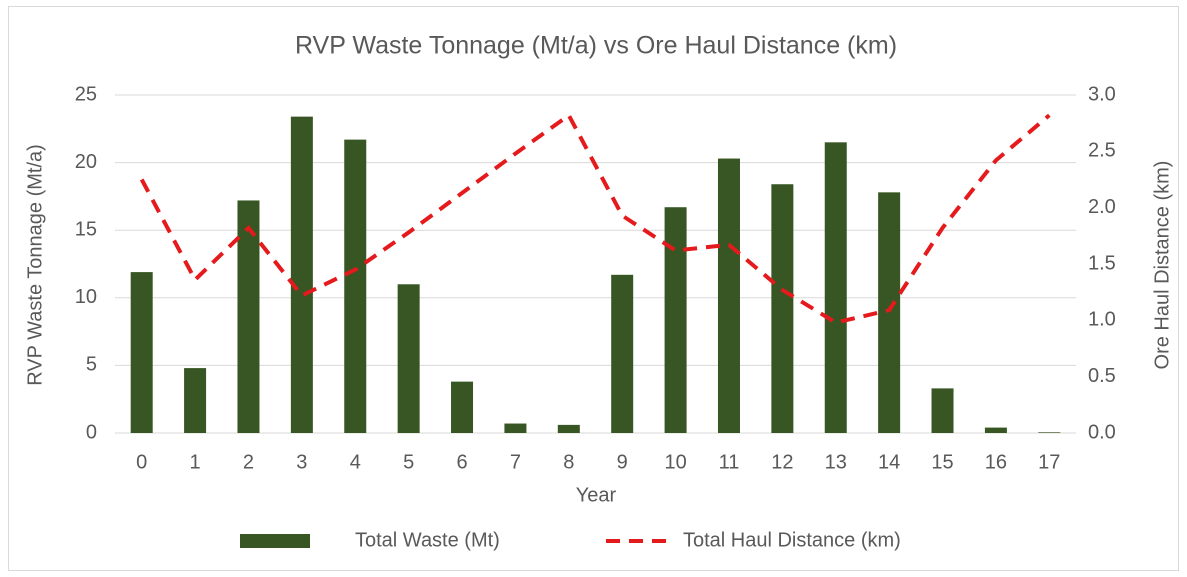 The height and width of the screenshot is (577, 1187). What do you see at coordinates (1102, 263) in the screenshot?
I see `y2ticks-label: 1.5` at bounding box center [1102, 263].